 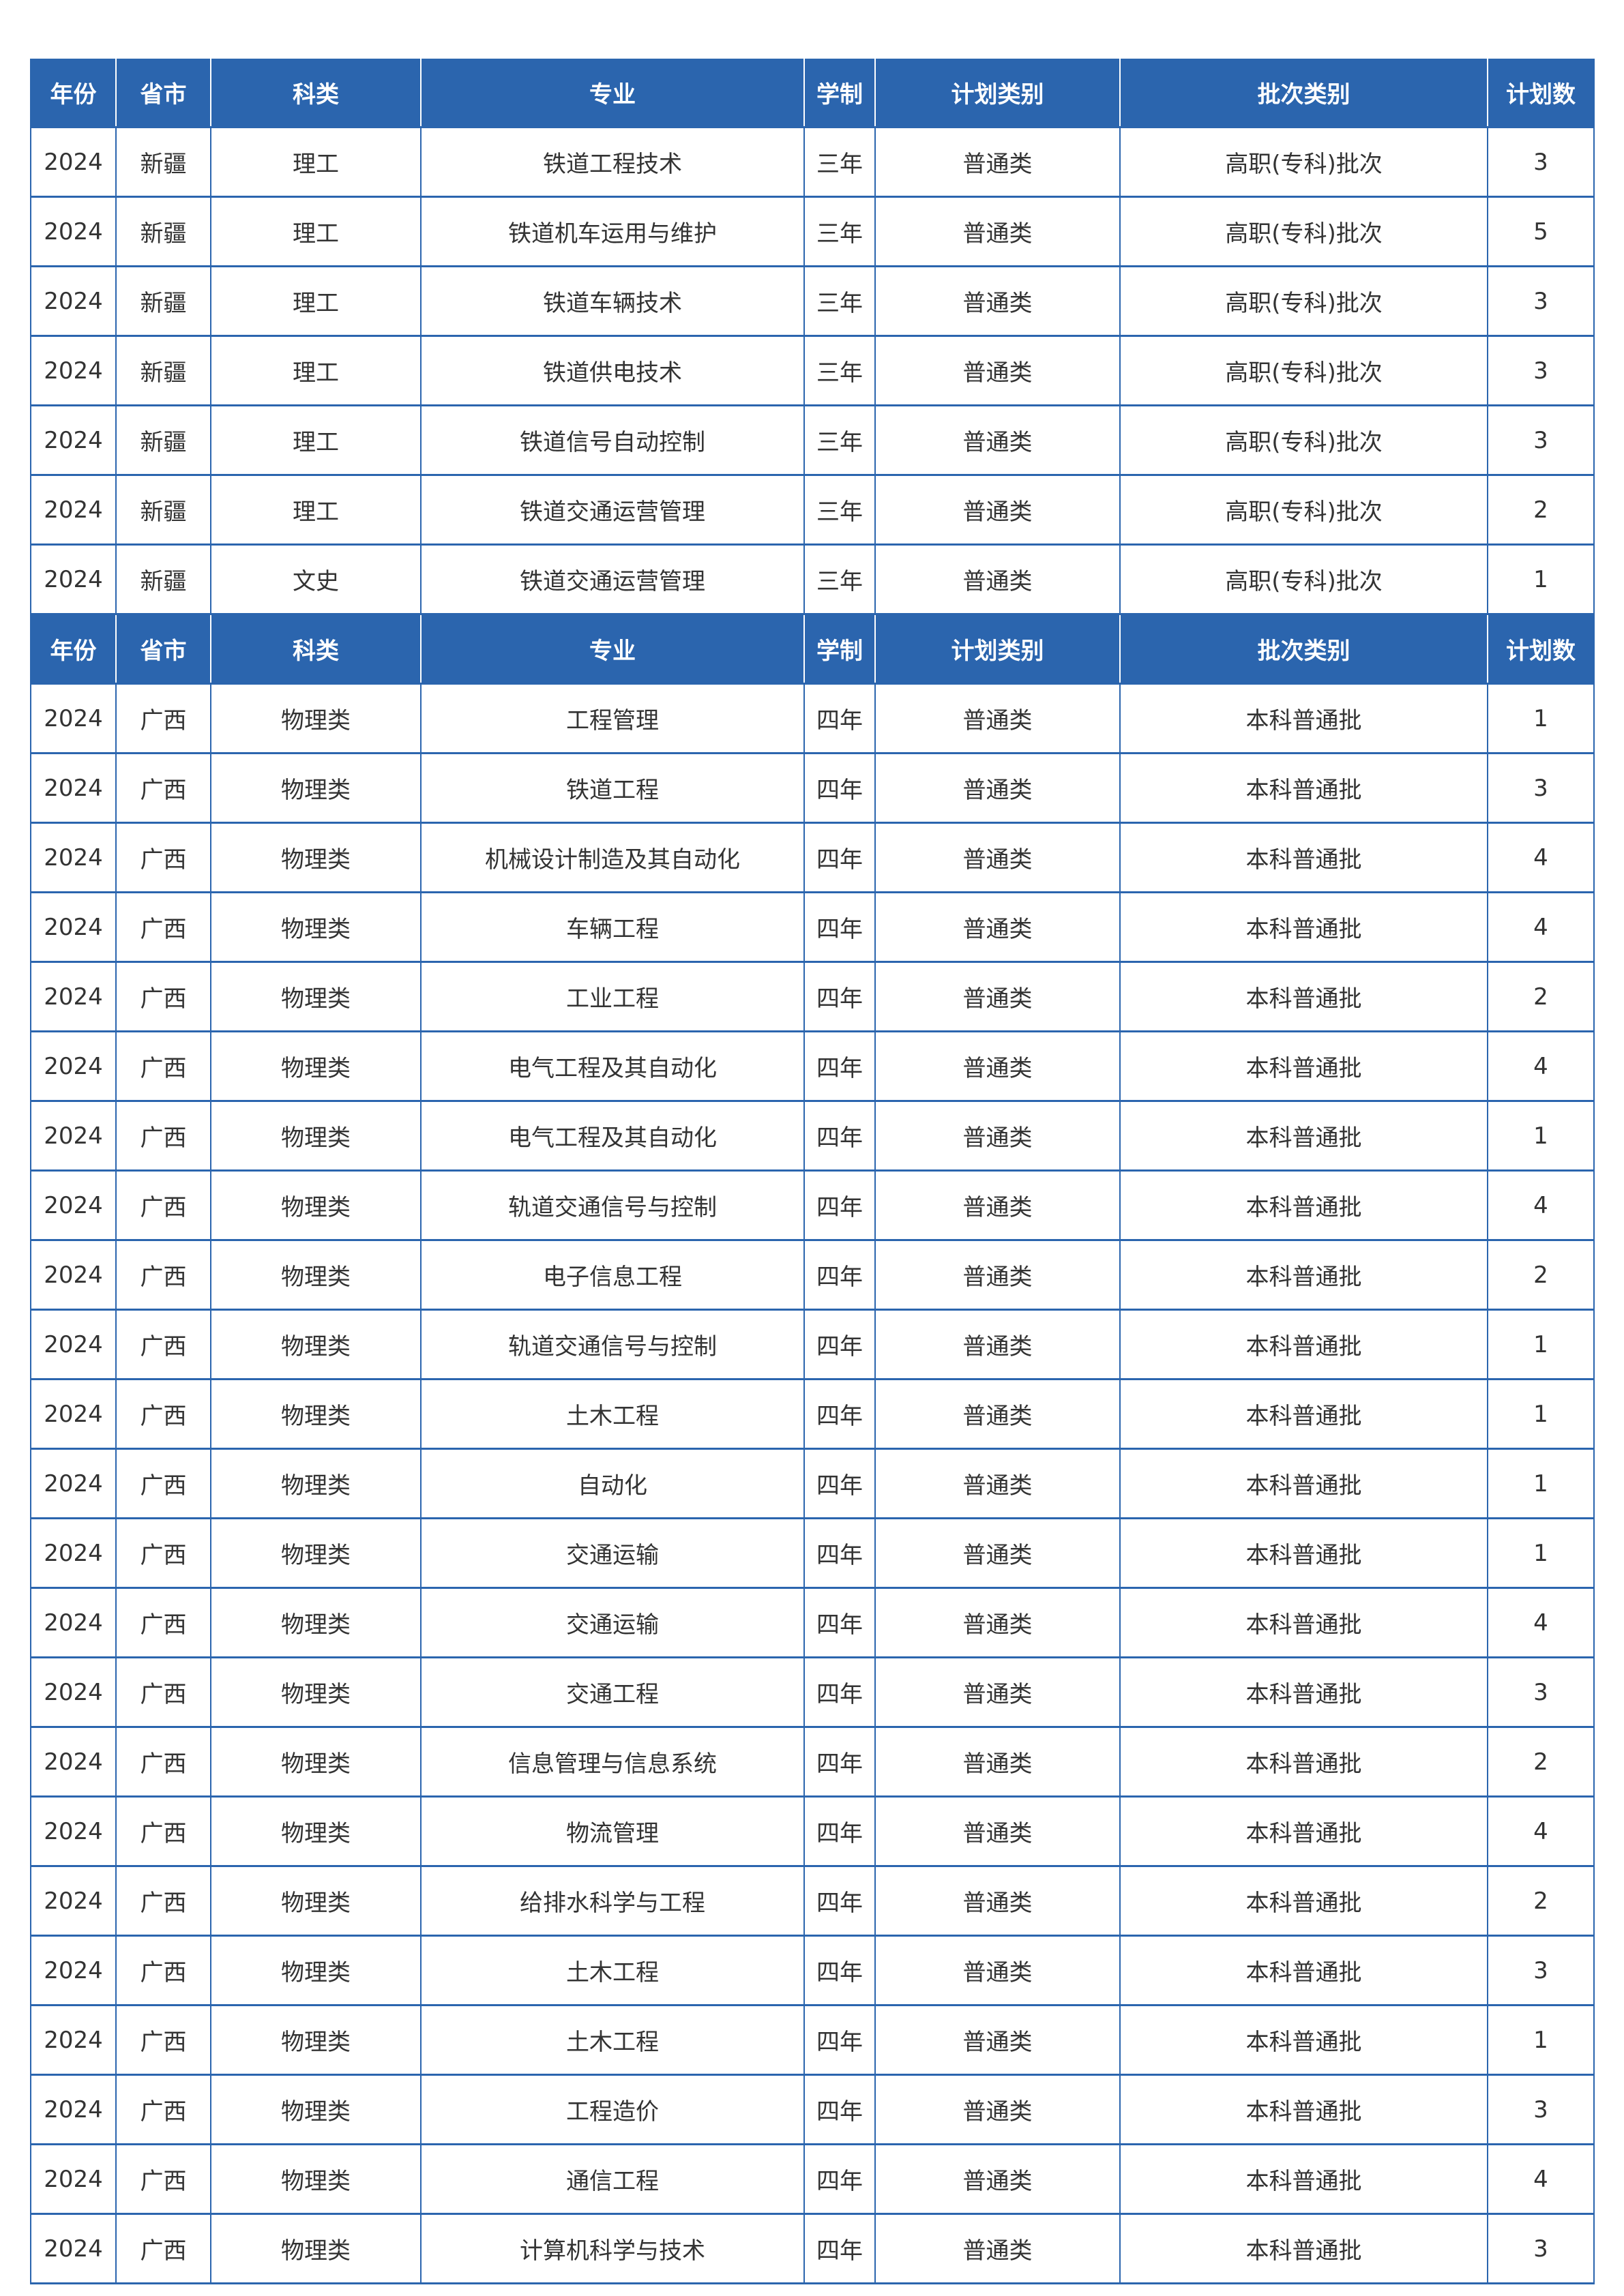 I want to click on table-row: 2024 广西 物理类 电子信息工程 四年 普通类 本科普通批 2, so click(x=812, y=1276).